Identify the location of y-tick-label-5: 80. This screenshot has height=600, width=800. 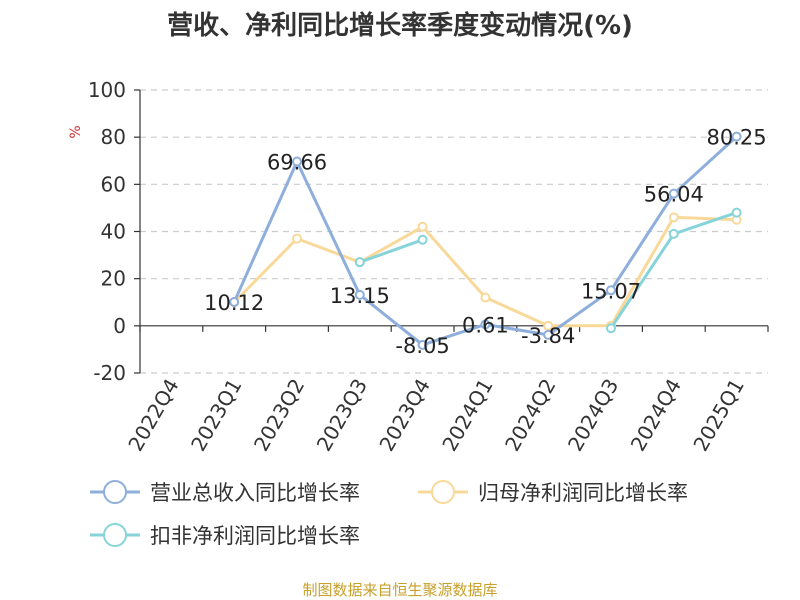
(113, 137).